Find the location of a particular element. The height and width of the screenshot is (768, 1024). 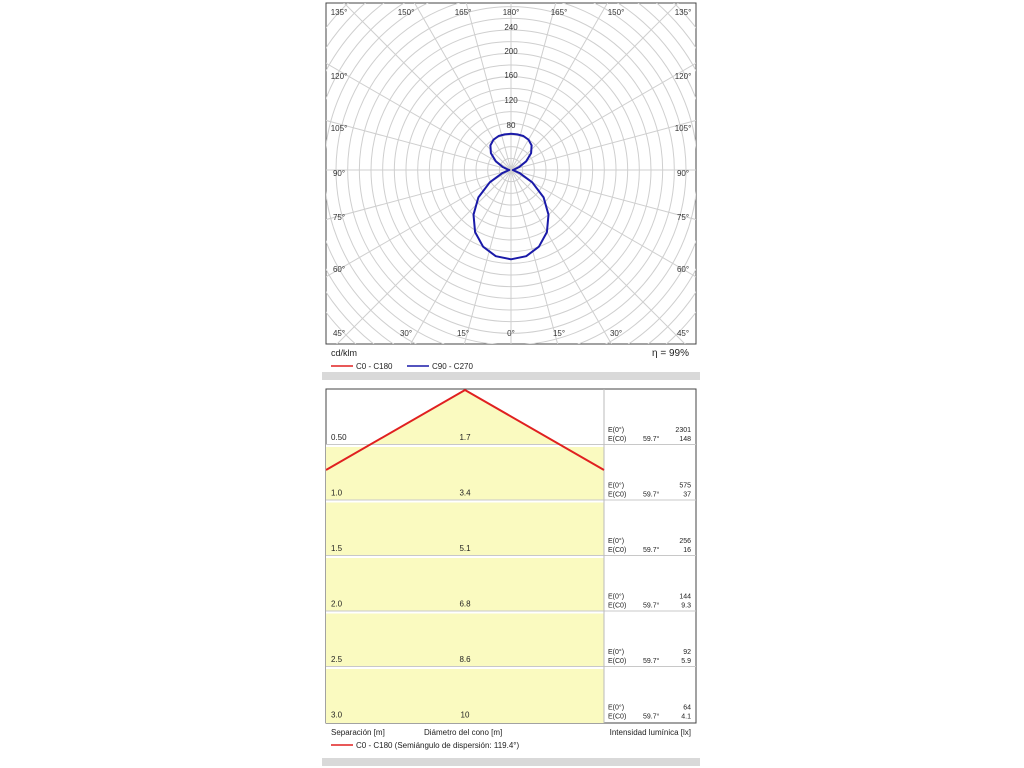

polar-side-angle-label-right: 60° is located at coordinates (683, 269).